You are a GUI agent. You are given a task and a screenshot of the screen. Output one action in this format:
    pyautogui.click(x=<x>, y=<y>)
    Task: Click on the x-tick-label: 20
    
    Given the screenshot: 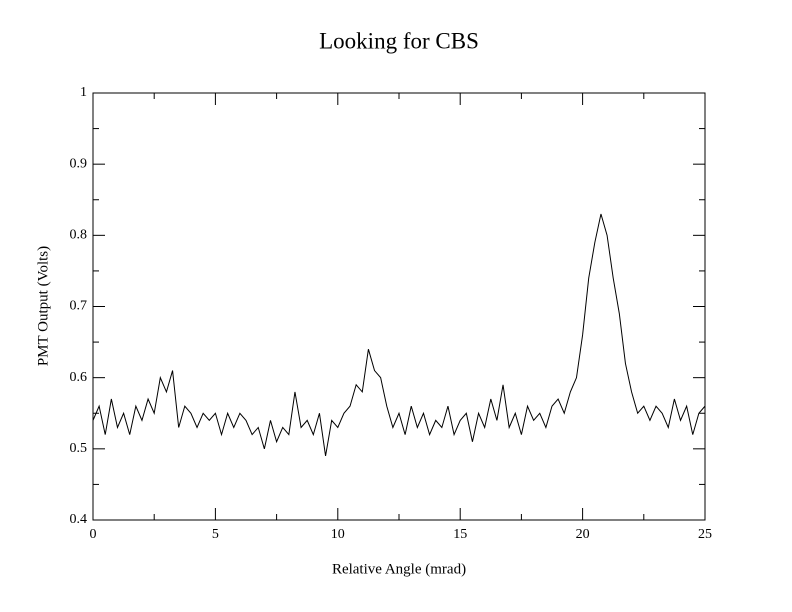 What is the action you would take?
    pyautogui.click(x=583, y=534)
    